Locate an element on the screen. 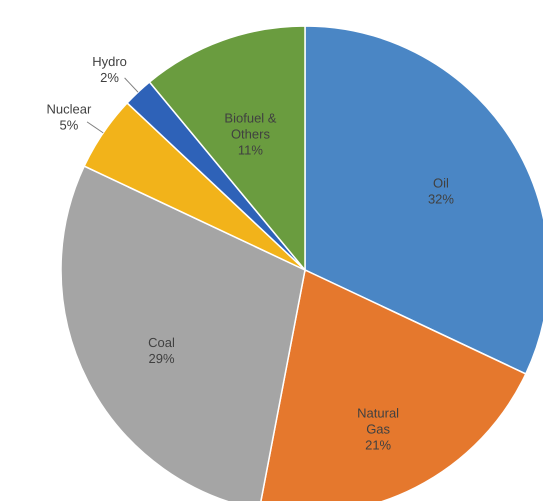 The height and width of the screenshot is (501, 543). slice-label: Hydro is located at coordinates (109, 61).